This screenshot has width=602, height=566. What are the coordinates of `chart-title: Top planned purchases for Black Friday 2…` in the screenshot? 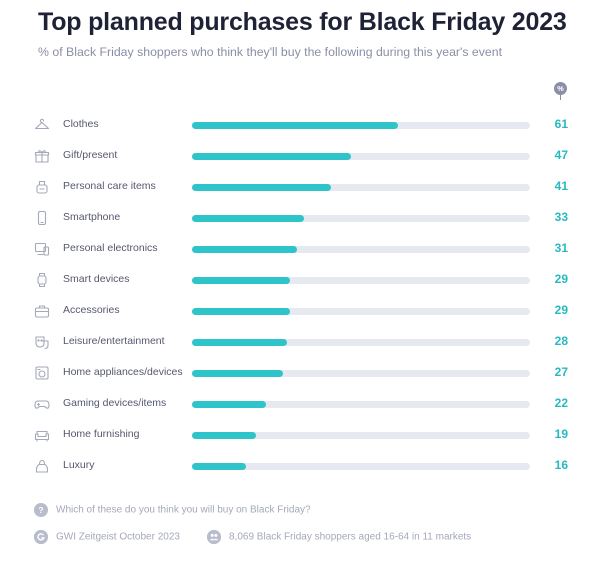 It's located at (302, 22).